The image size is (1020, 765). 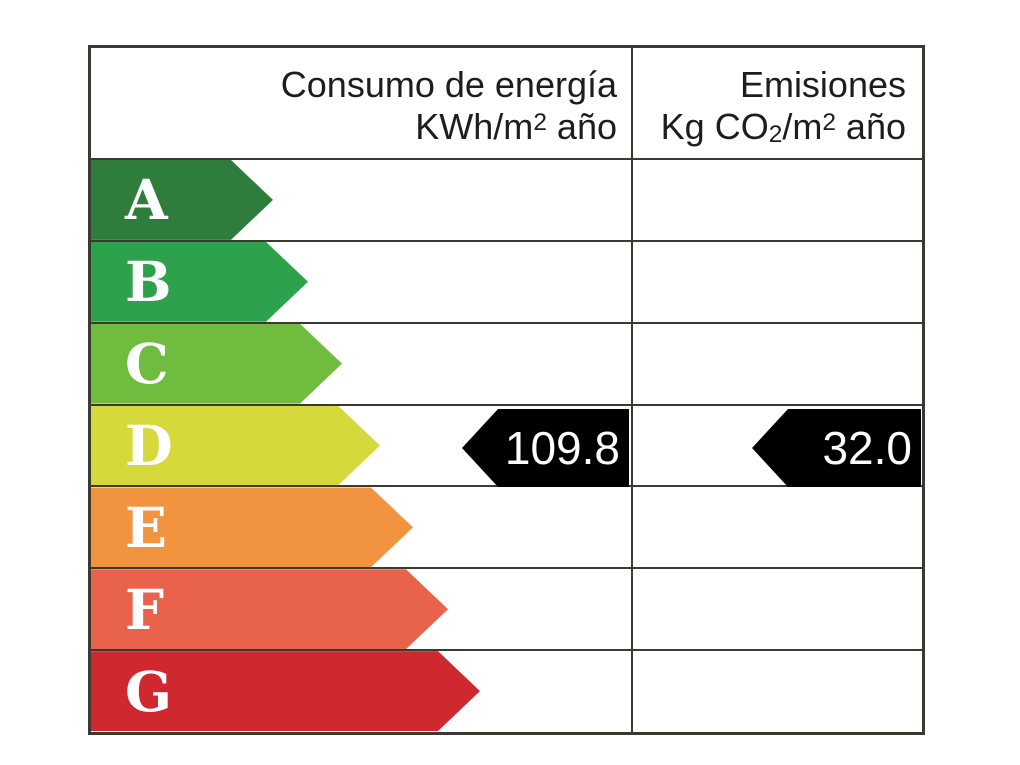 What do you see at coordinates (506, 691) in the screenshot?
I see `rating-row-g: G` at bounding box center [506, 691].